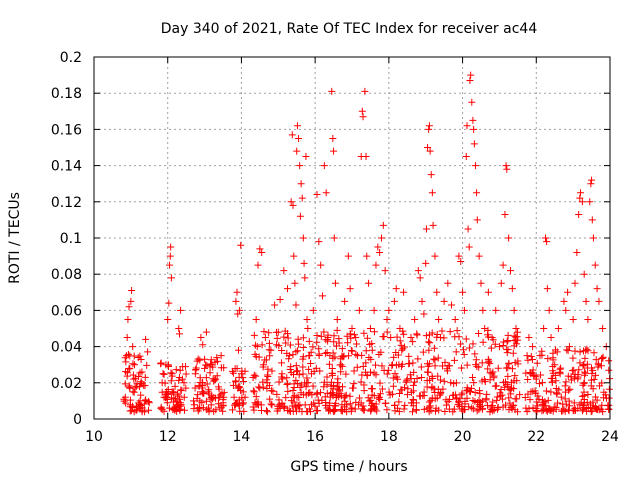  Describe the element at coordinates (66, 348) in the screenshot. I see `y-tick-label: 0.04` at that location.